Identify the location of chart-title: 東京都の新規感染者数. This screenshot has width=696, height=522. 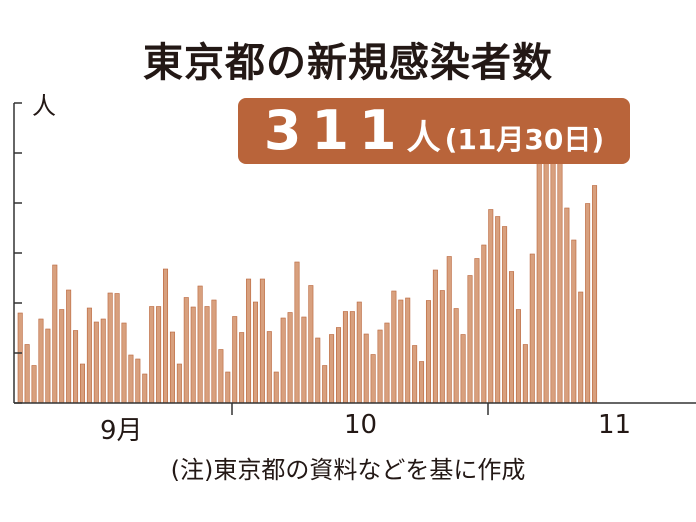
(348, 63).